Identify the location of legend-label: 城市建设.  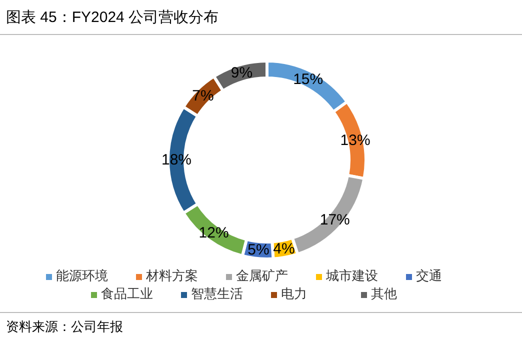
(352, 276).